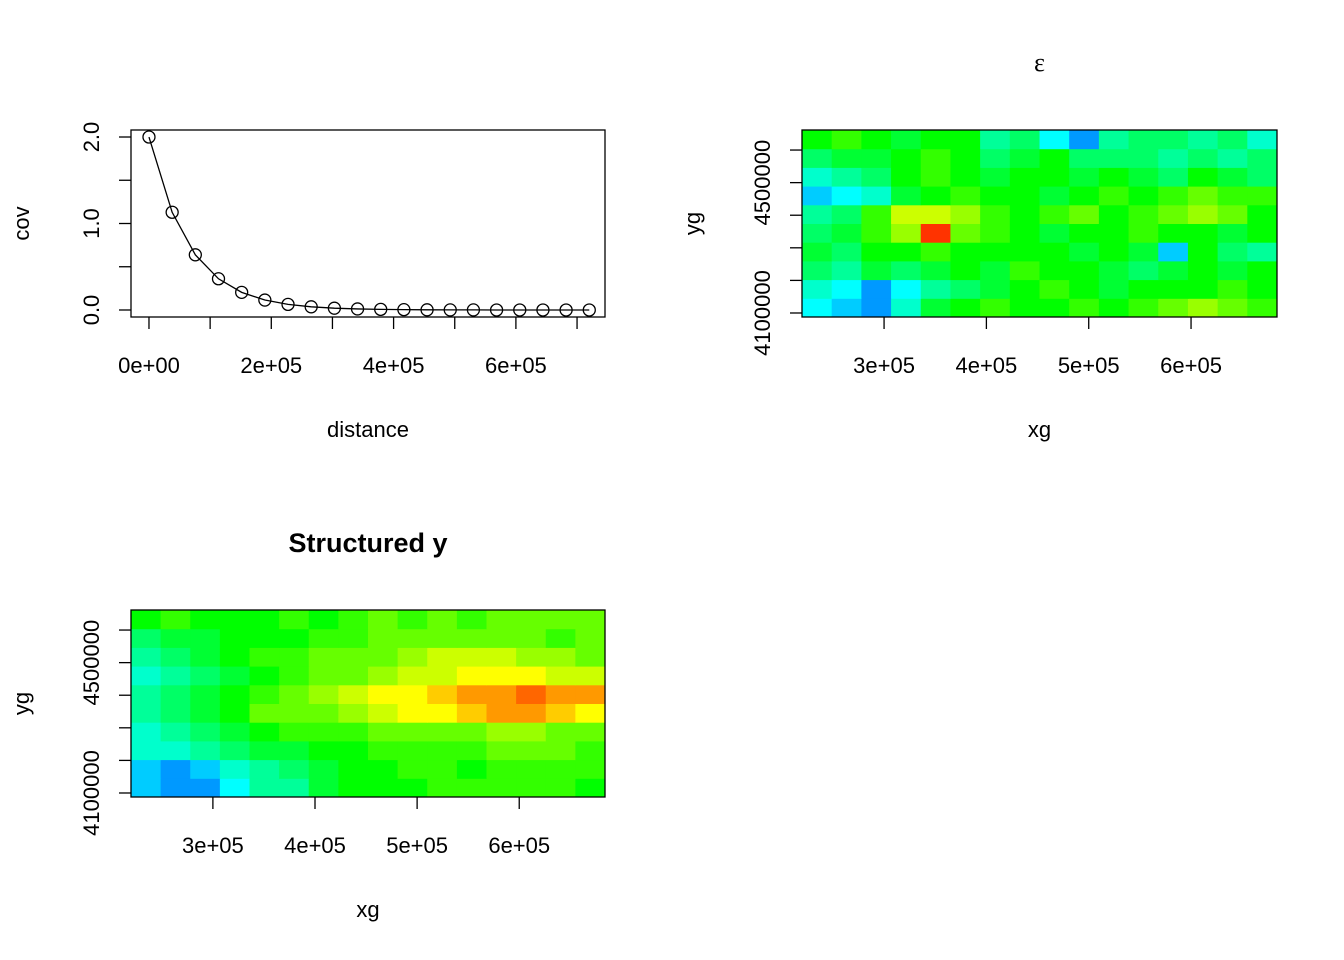 The image size is (1344, 960). What do you see at coordinates (91, 223) in the screenshot?
I see `y-tick-label: 1.0` at bounding box center [91, 223].